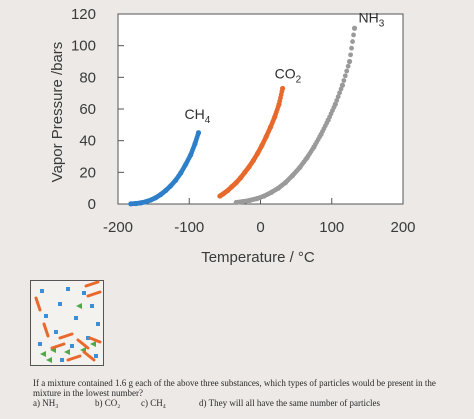  I want to click on series-co2, so click(251, 142).